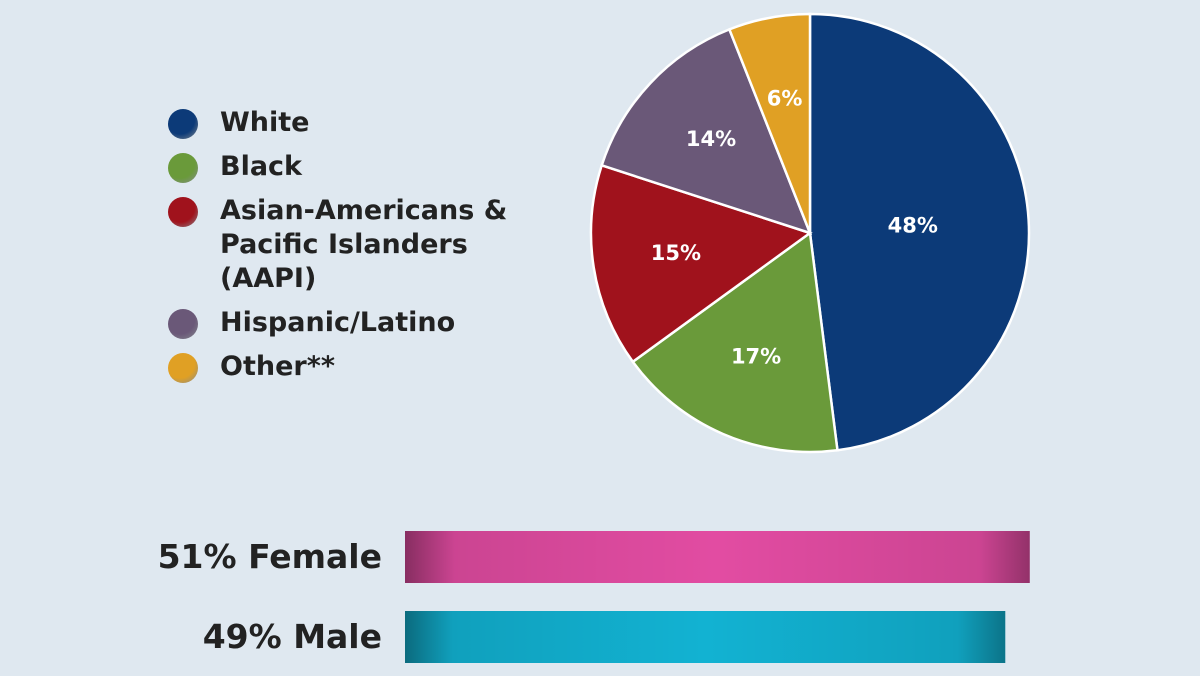  Describe the element at coordinates (337, 636) in the screenshot. I see `bar-category: Male` at that location.